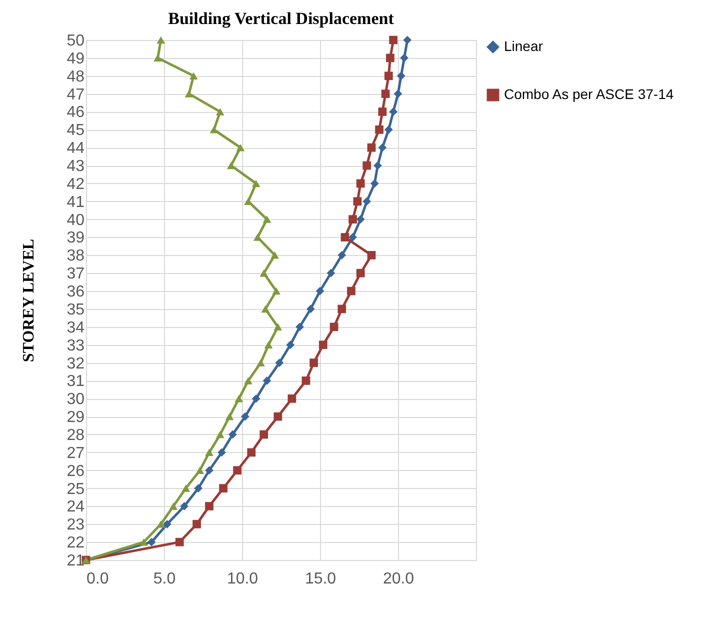 Image resolution: width=710 pixels, height=643 pixels. What do you see at coordinates (75, 381) in the screenshot?
I see `y-tick-label: 31` at bounding box center [75, 381].